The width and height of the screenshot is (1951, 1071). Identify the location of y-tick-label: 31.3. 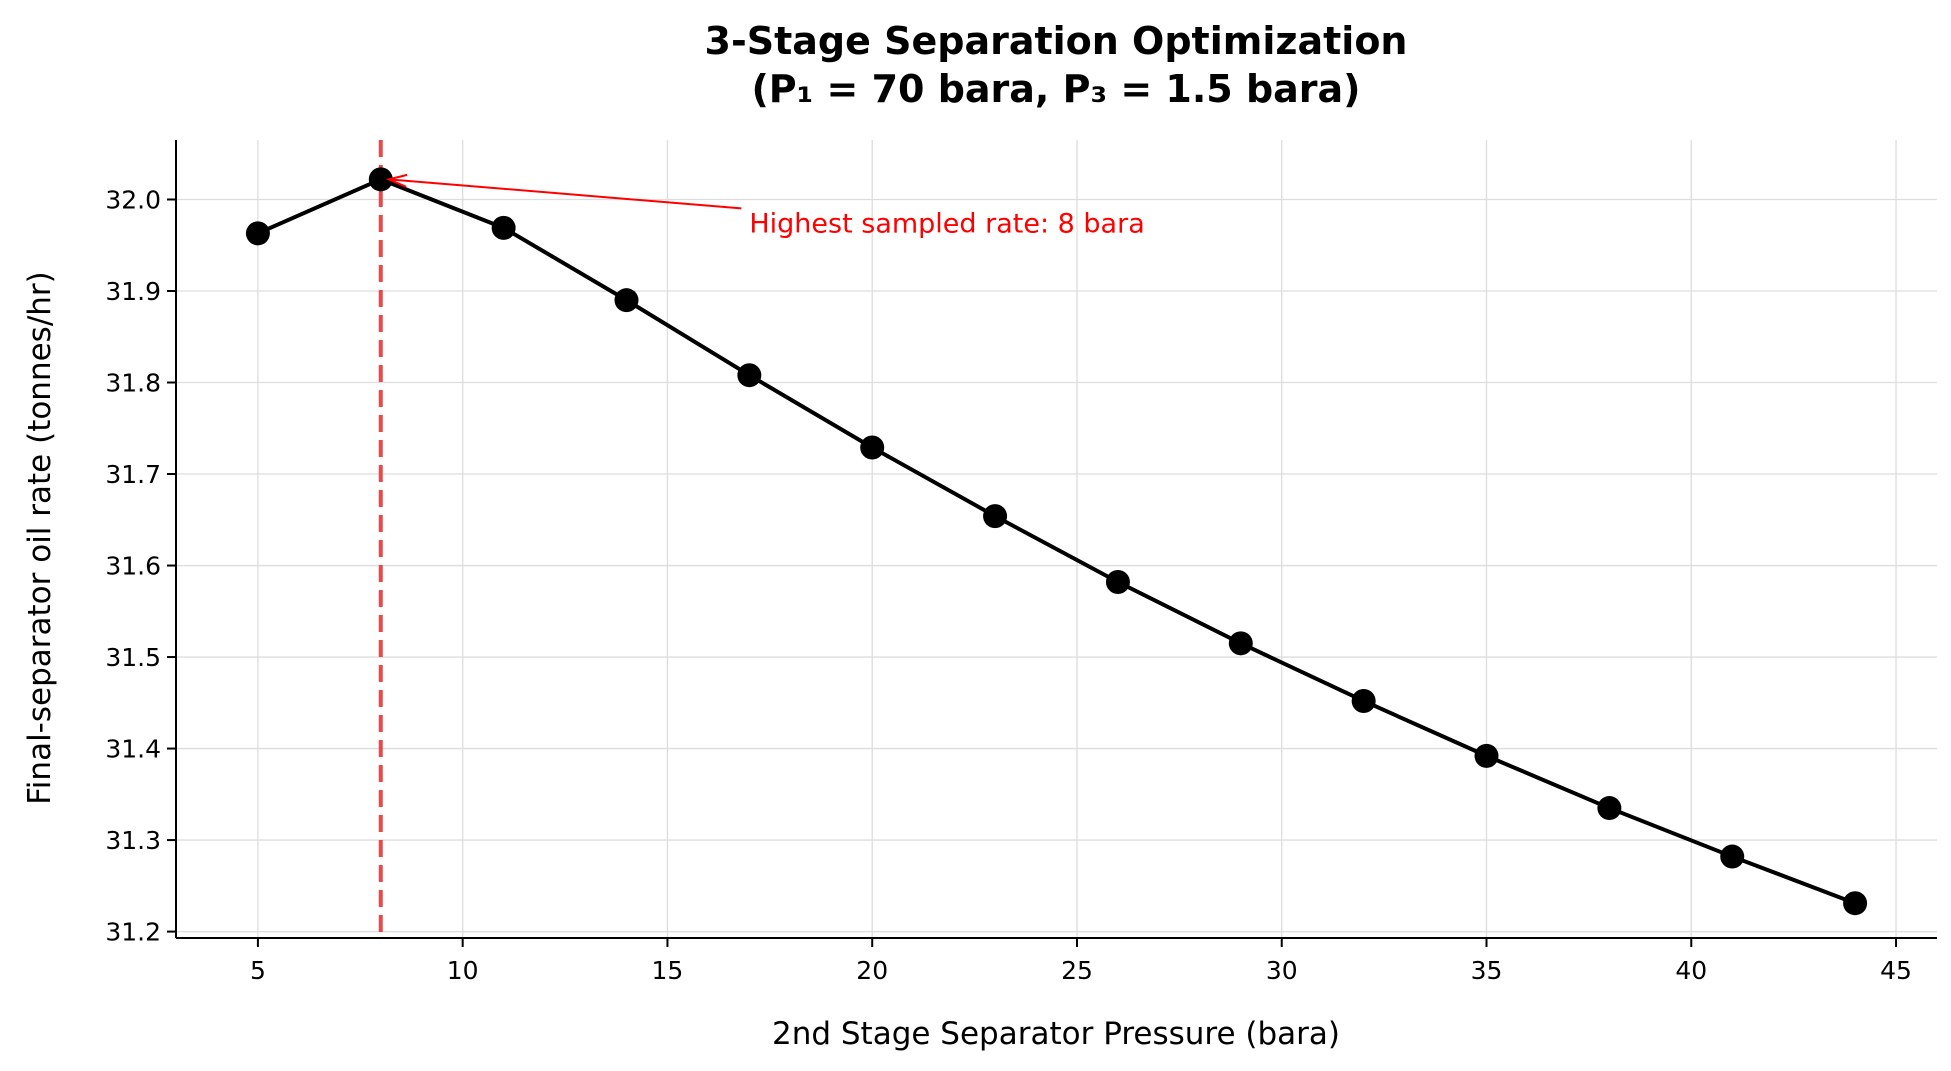
(133, 840).